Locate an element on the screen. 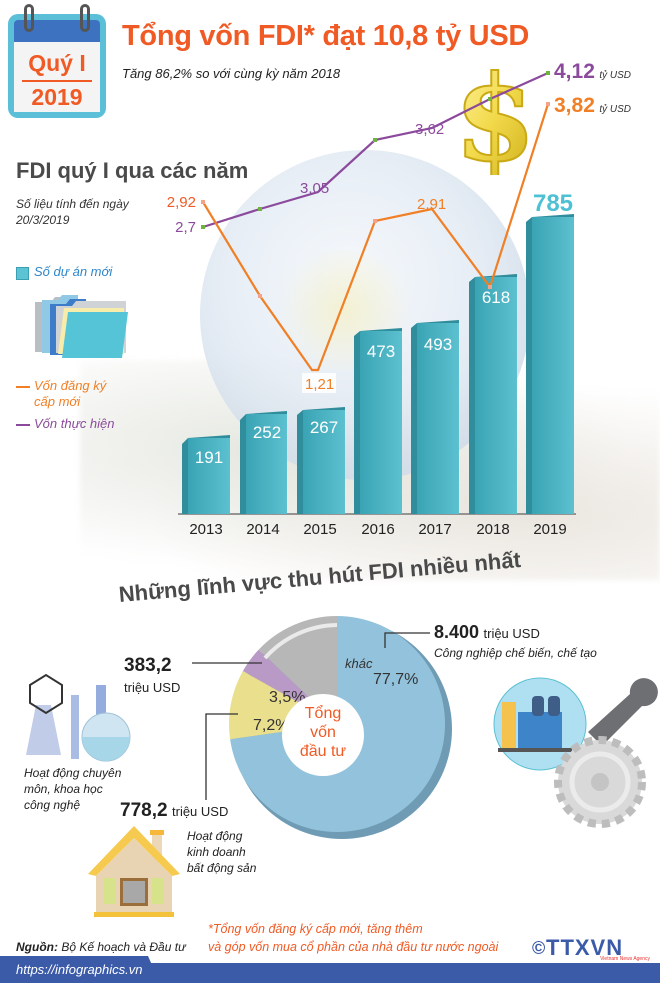  pie-center-label: Tổng vốn đầu tư is located at coordinates (323, 735).